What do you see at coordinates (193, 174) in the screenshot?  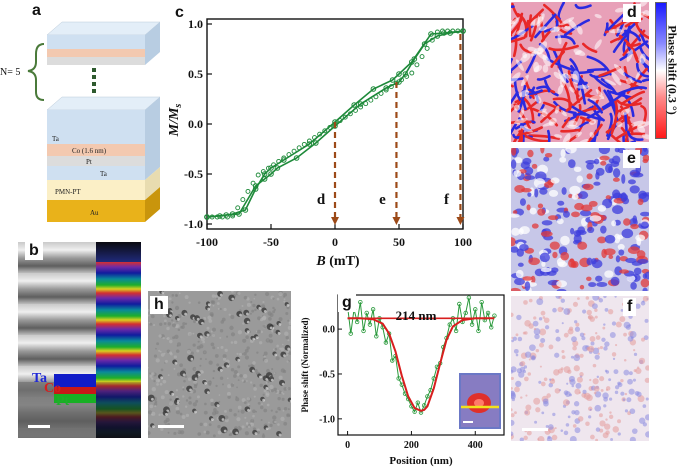 I see `chart-c-ytick-label: -0.5` at bounding box center [193, 174].